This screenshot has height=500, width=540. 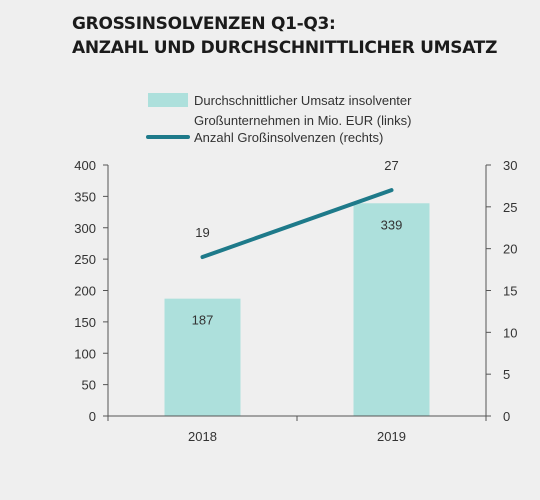 What do you see at coordinates (510, 332) in the screenshot?
I see `y-right-tick-label: 10` at bounding box center [510, 332].